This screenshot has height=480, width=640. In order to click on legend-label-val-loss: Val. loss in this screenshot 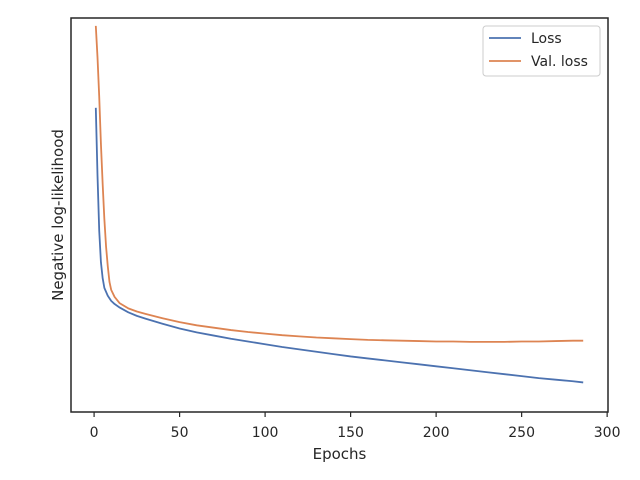, I will do `click(559, 62)`.